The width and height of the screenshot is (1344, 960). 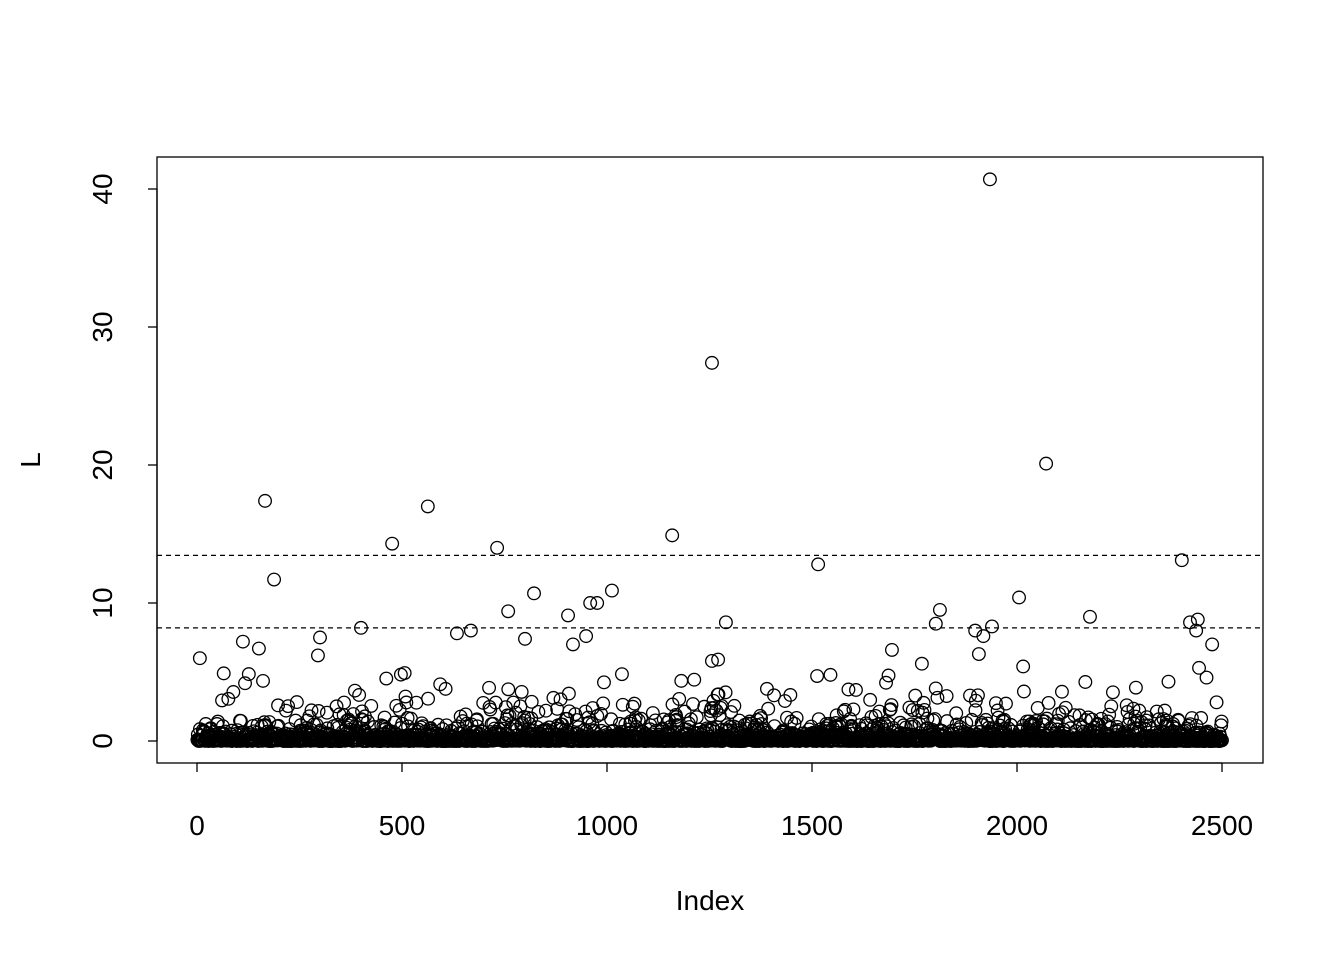 I want to click on y-tick-label: 30, so click(x=102, y=326).